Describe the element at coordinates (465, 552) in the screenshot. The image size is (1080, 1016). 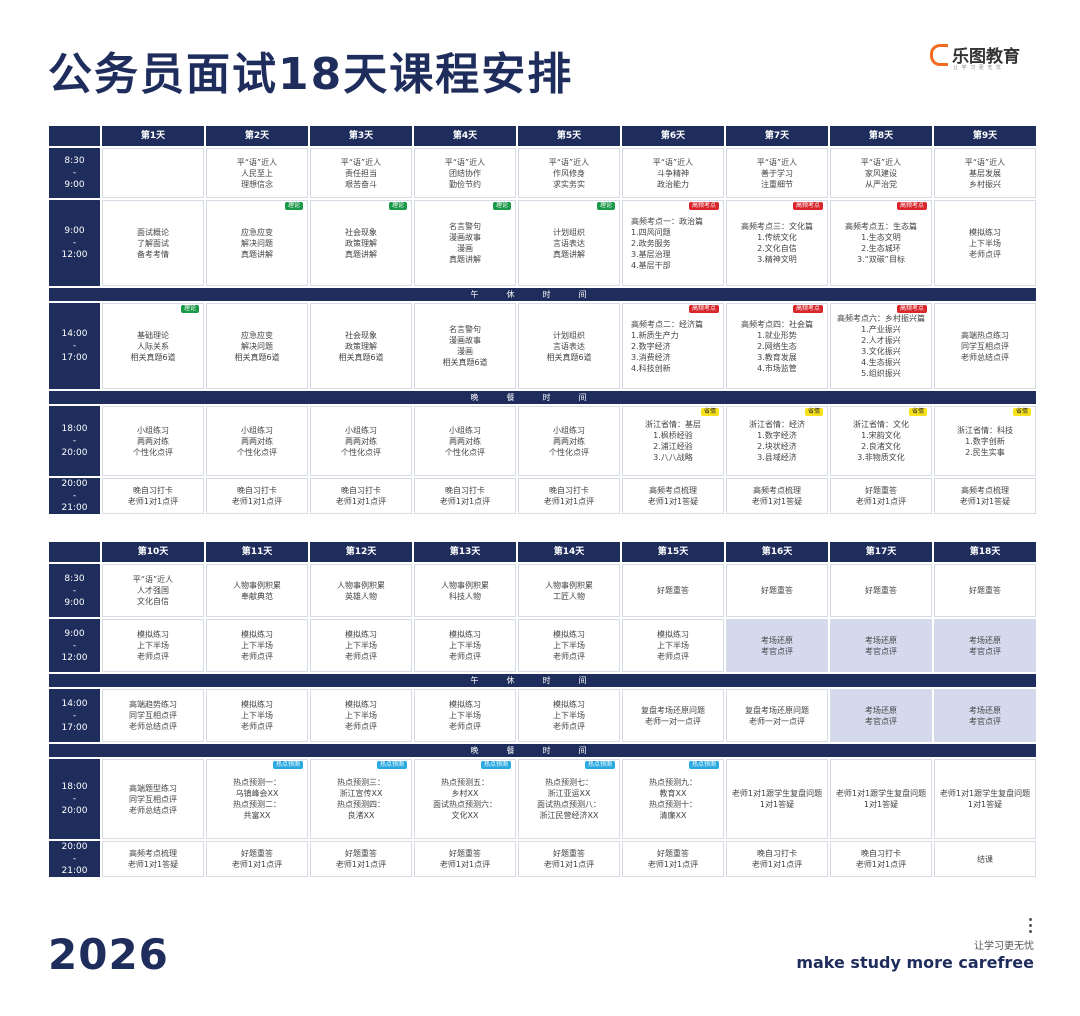
I see `day-header: 第13天` at that location.